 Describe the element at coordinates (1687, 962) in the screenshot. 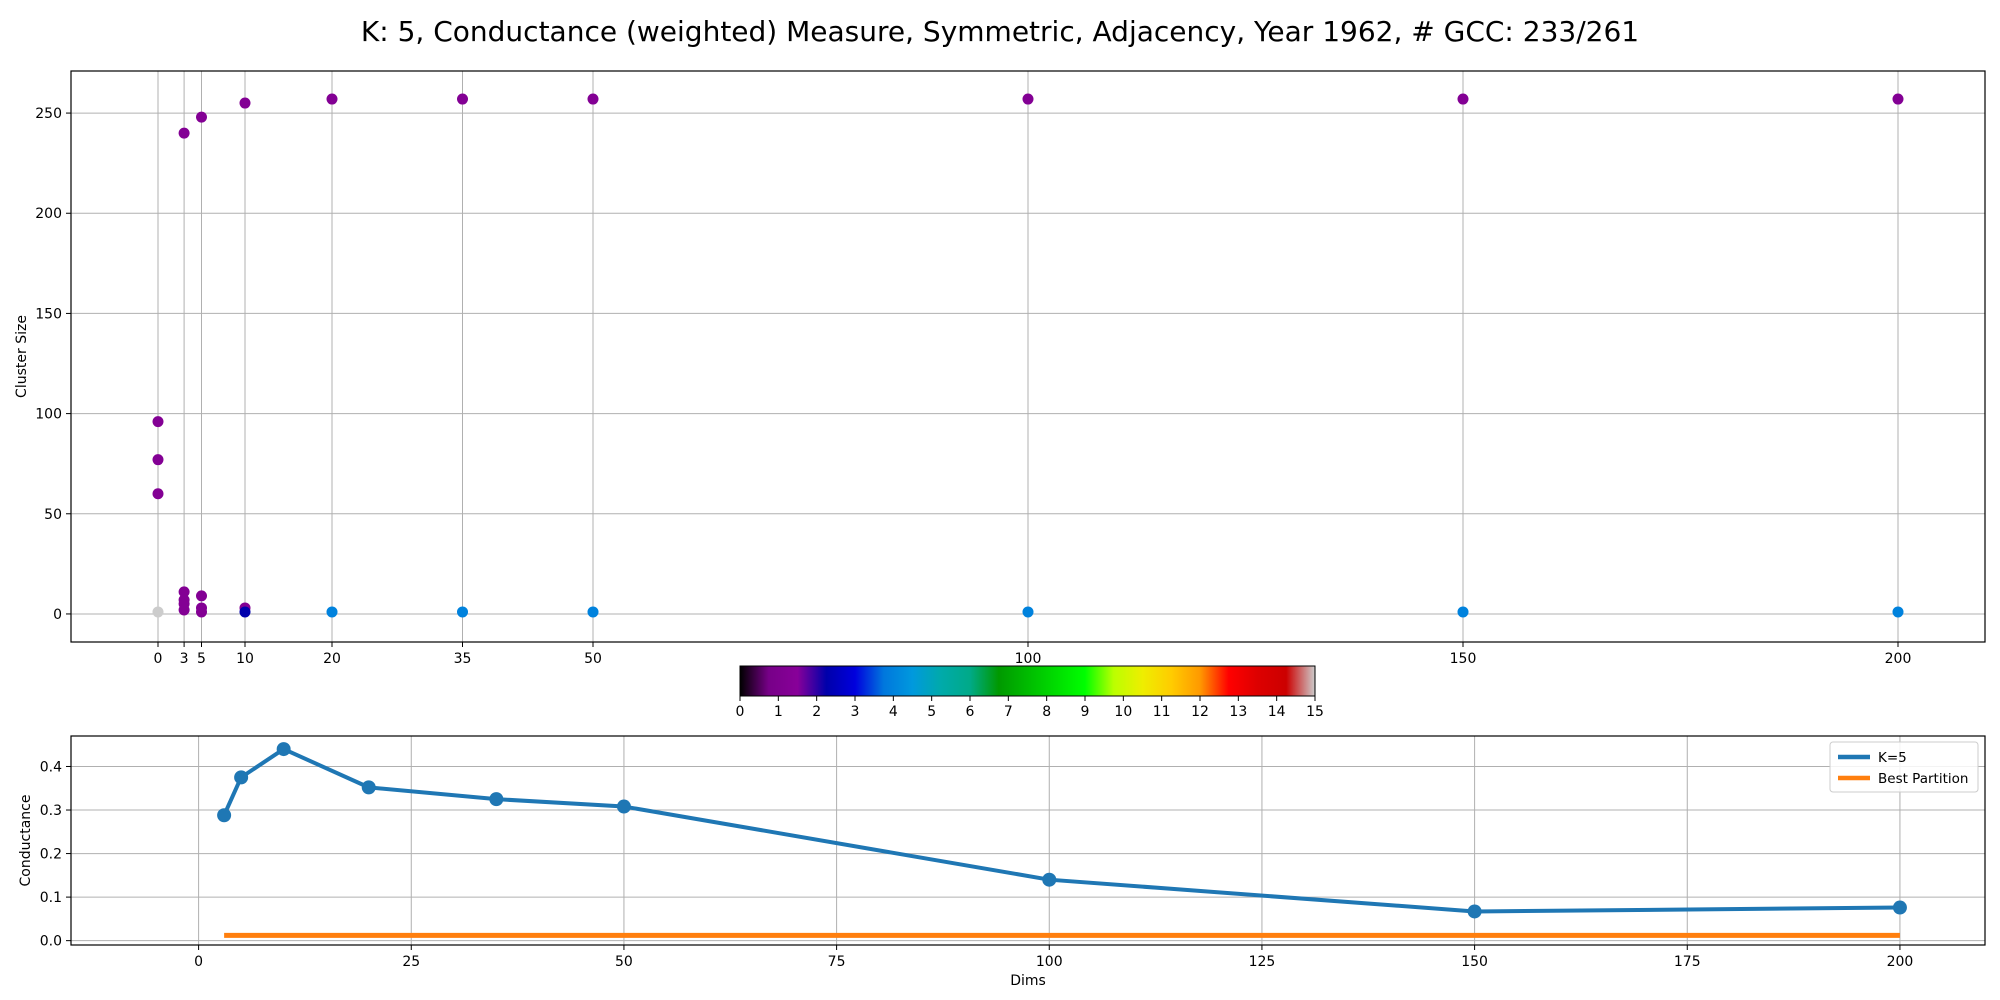

I see `x-tick-label: 175` at that location.